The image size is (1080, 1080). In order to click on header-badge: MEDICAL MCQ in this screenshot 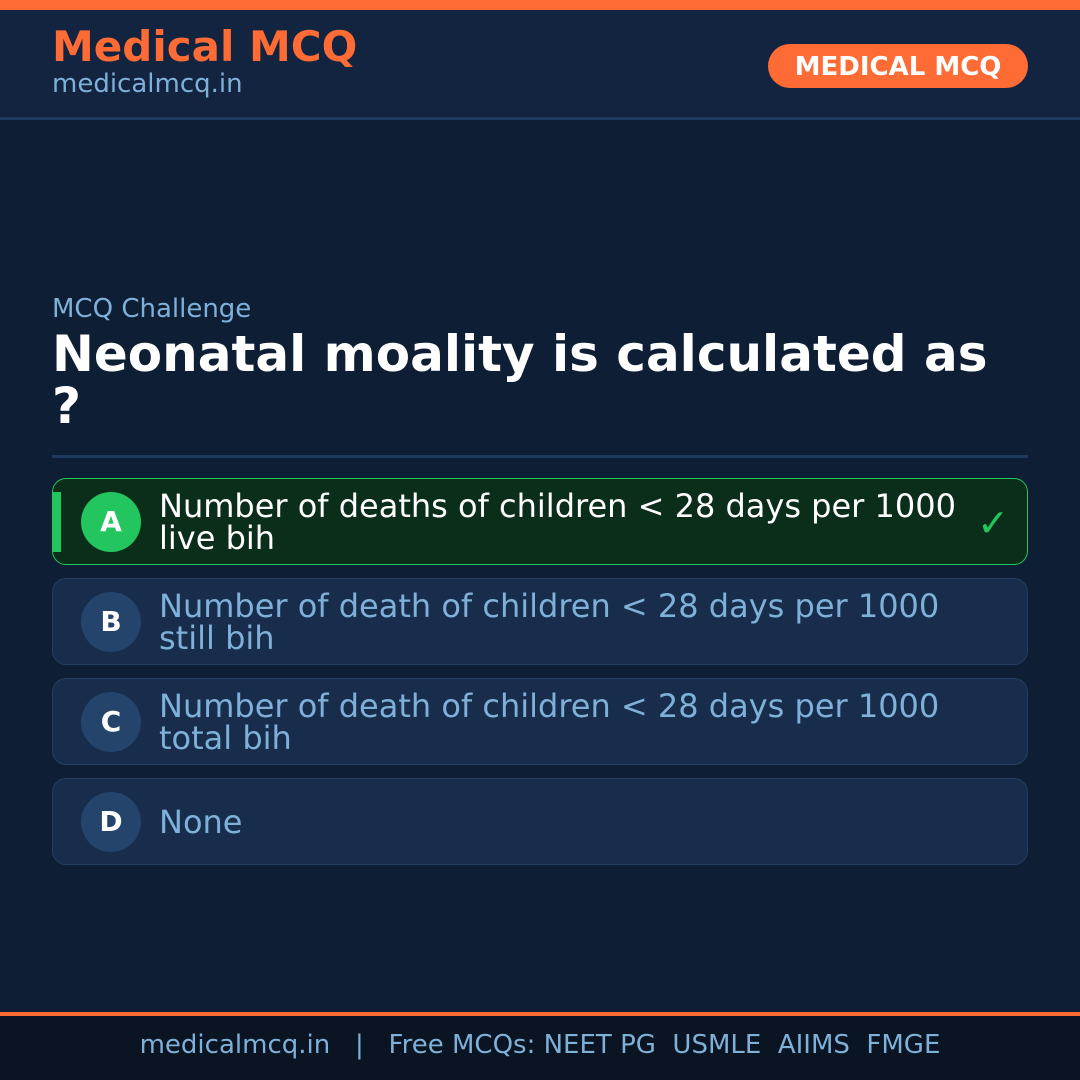, I will do `click(898, 66)`.